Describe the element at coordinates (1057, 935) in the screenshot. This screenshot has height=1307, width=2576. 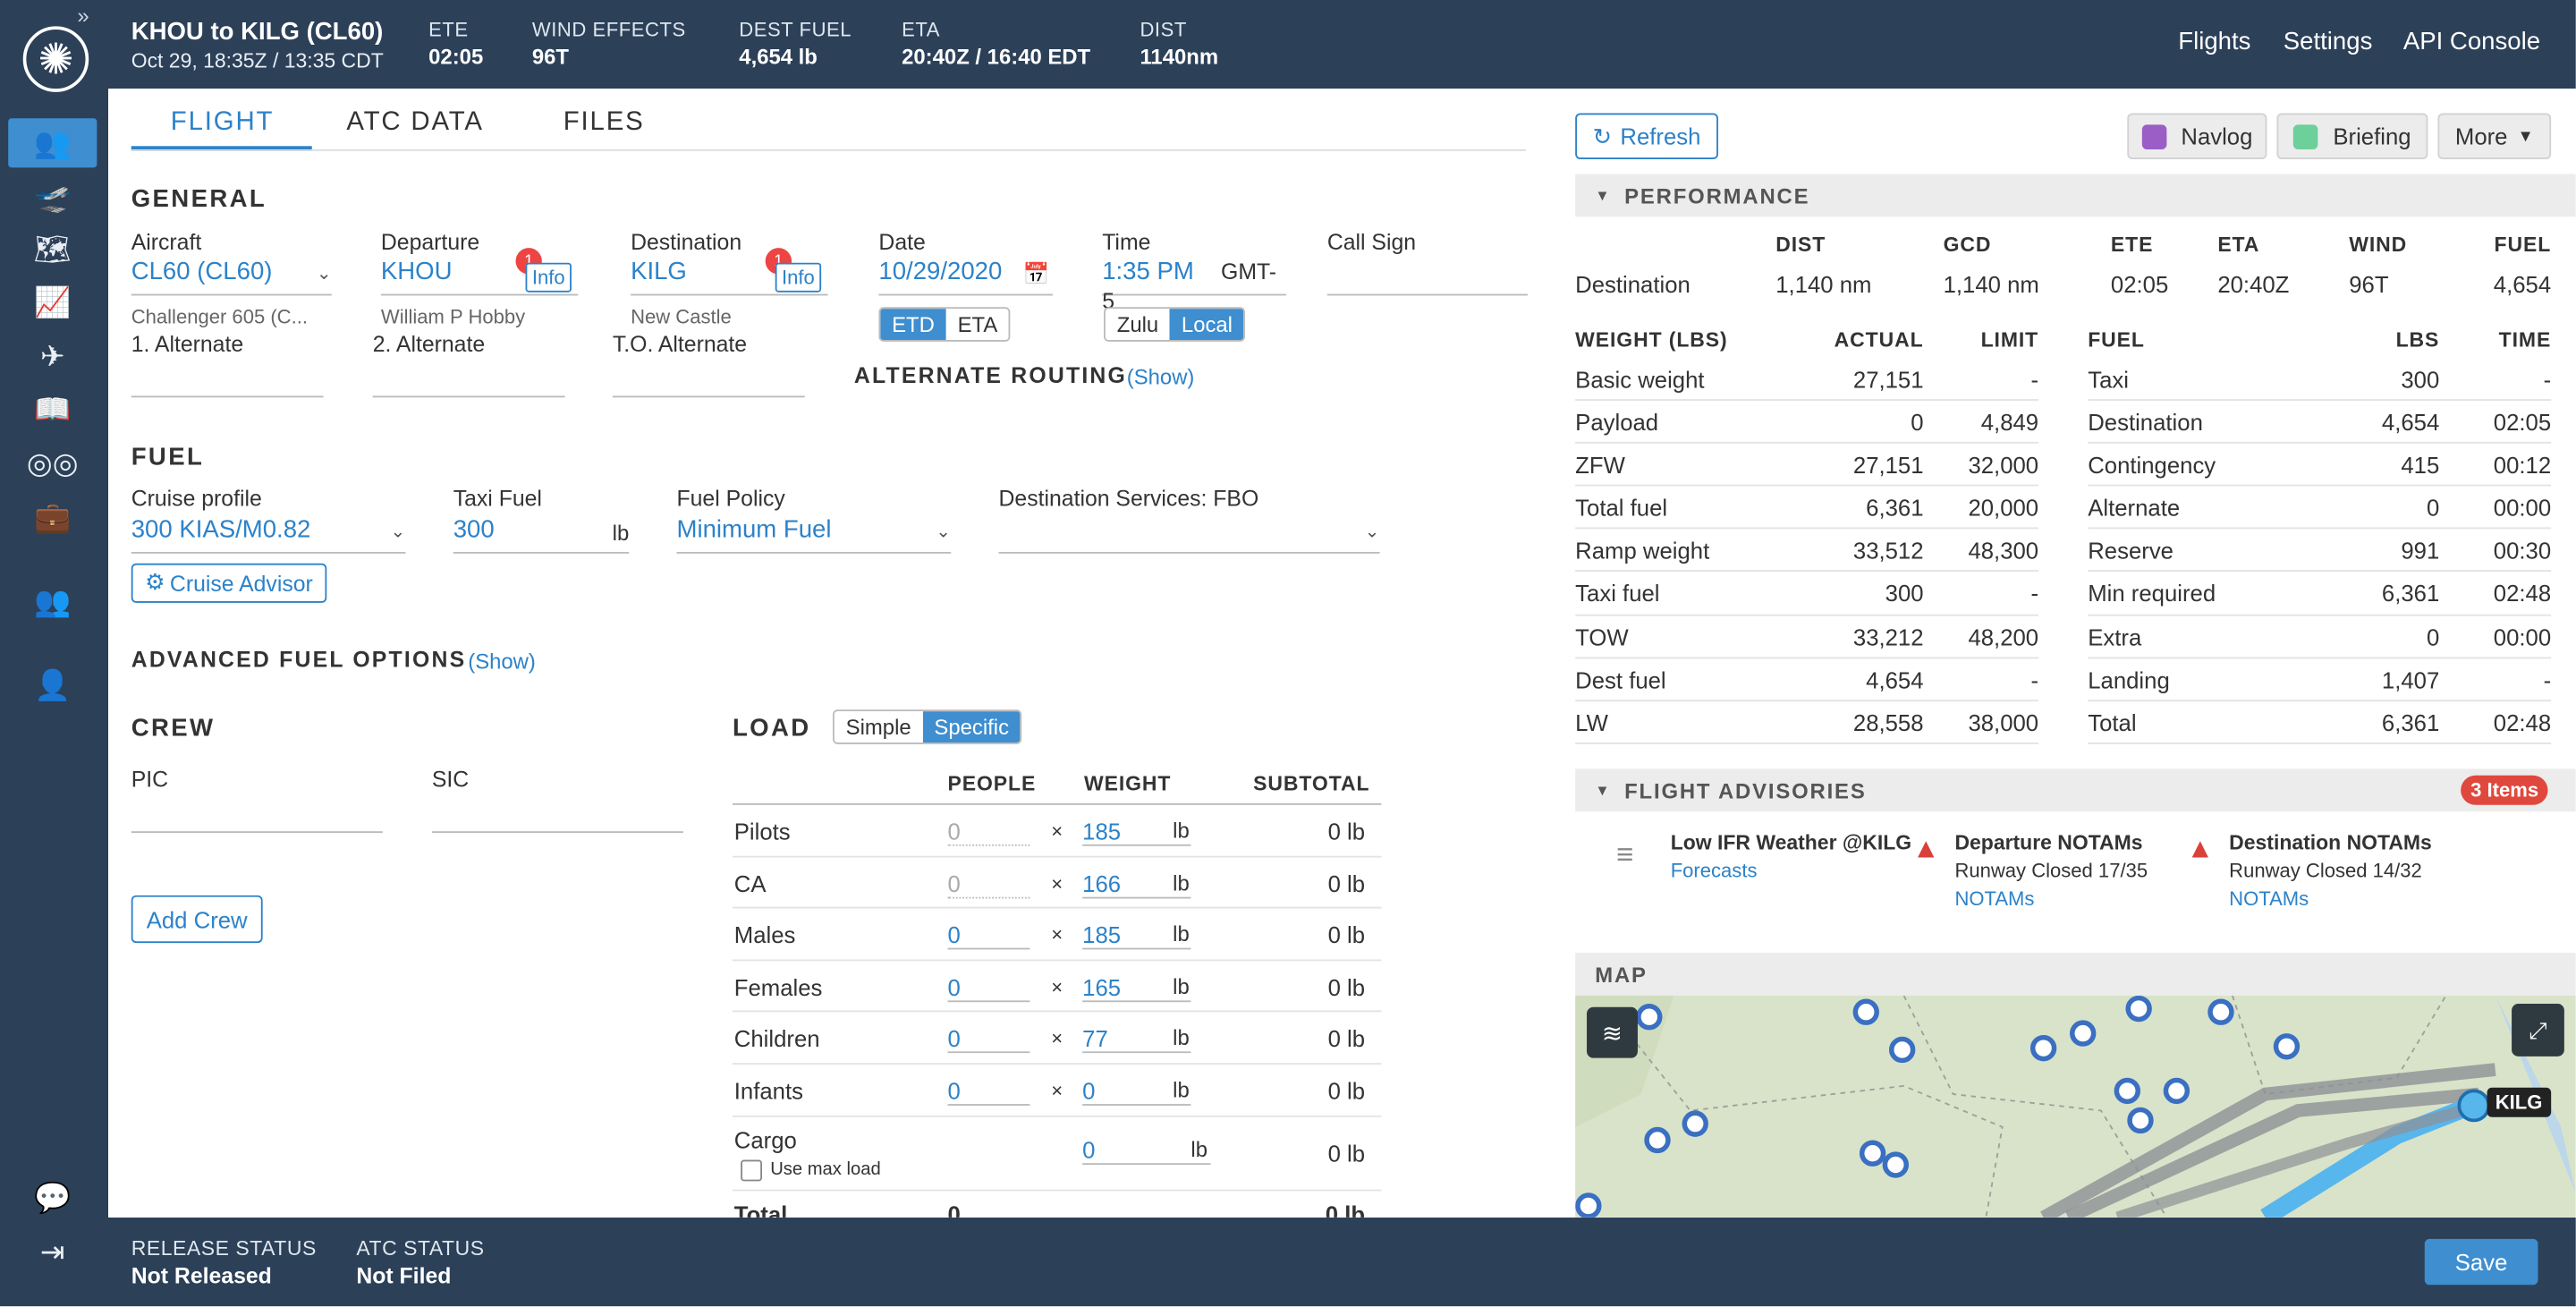
I see `load-row: Males 0 × 185 lb 0 lb` at that location.